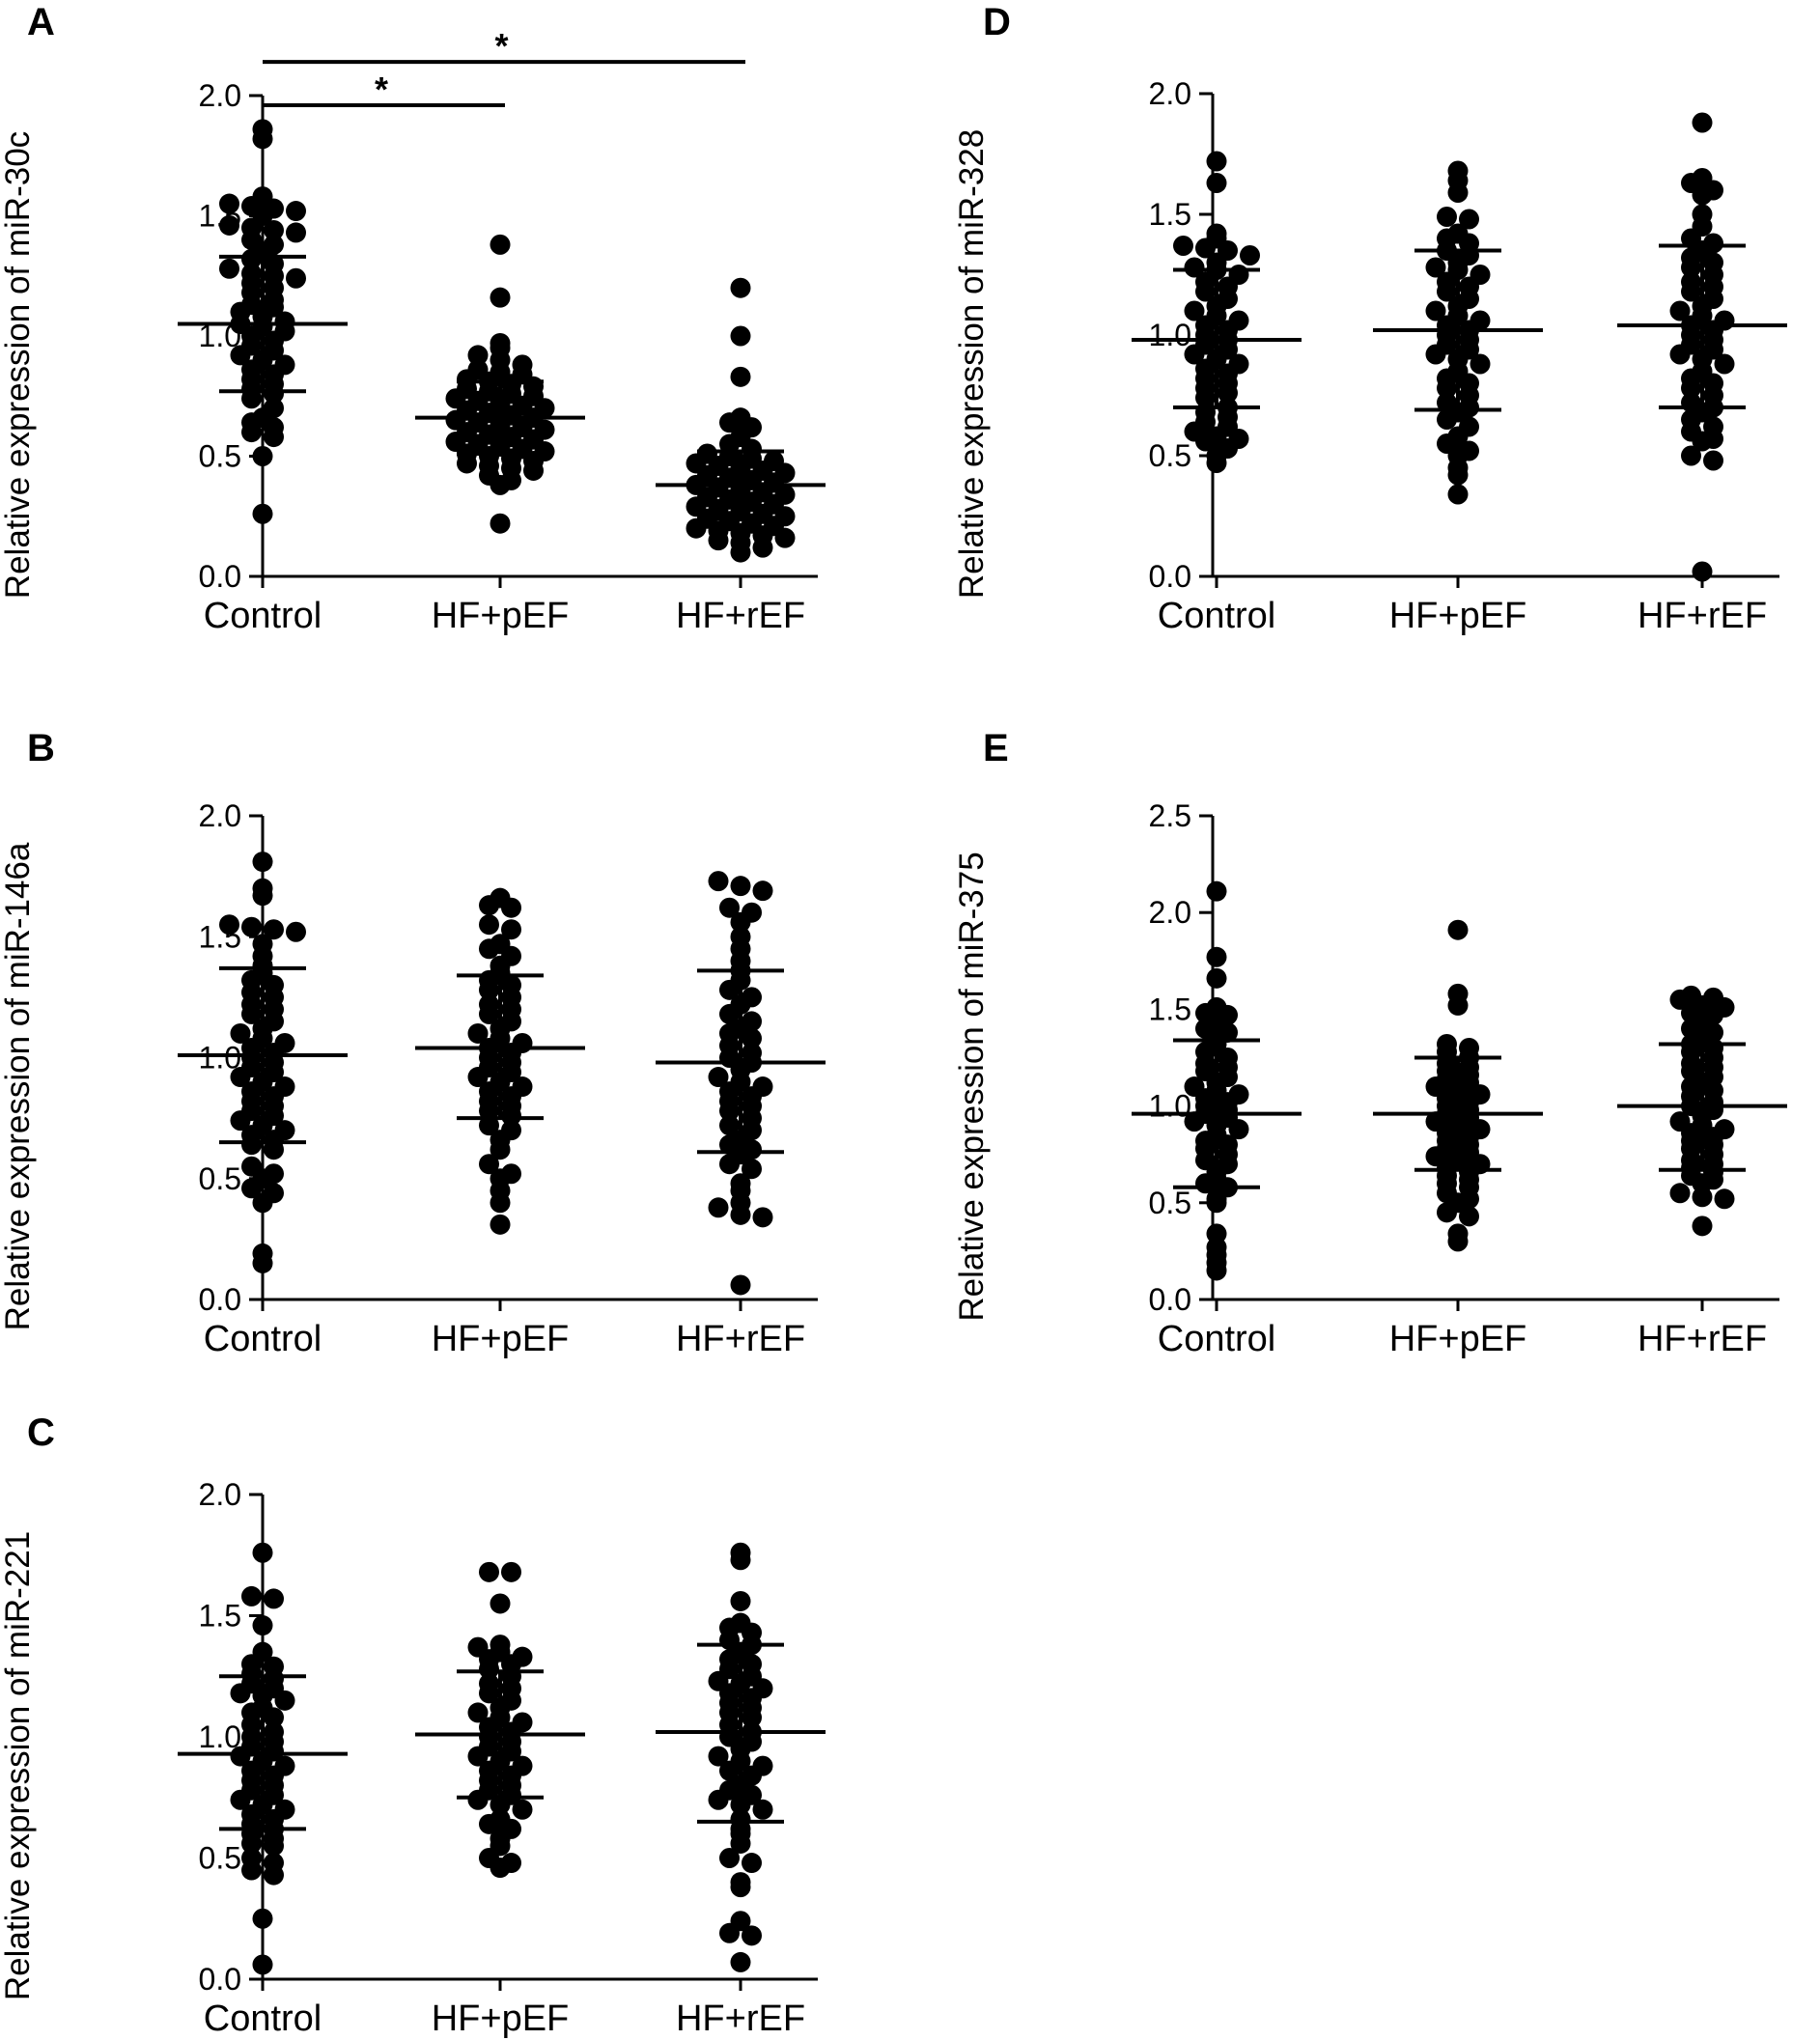 The height and width of the screenshot is (2040, 1820). I want to click on y-axis-title: Relative expression of miR-375, so click(972, 1086).